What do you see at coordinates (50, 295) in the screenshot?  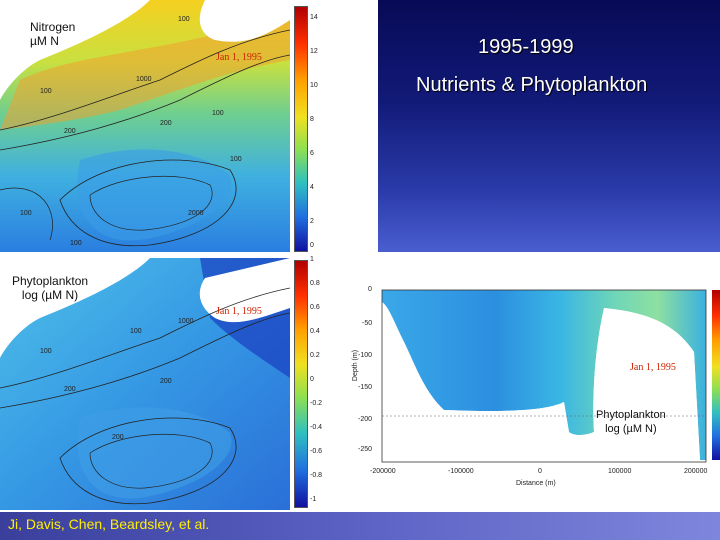 I see `phytoplankton-label-unit: log (µM N)` at bounding box center [50, 295].